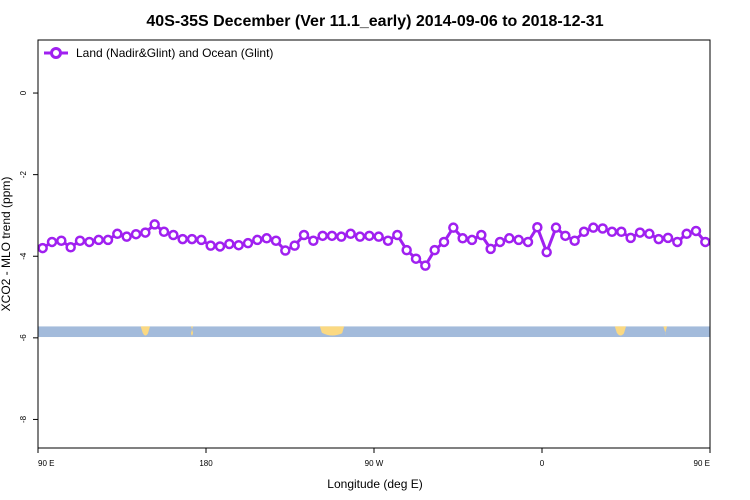  I want to click on y-tick-label: -6, so click(23, 338).